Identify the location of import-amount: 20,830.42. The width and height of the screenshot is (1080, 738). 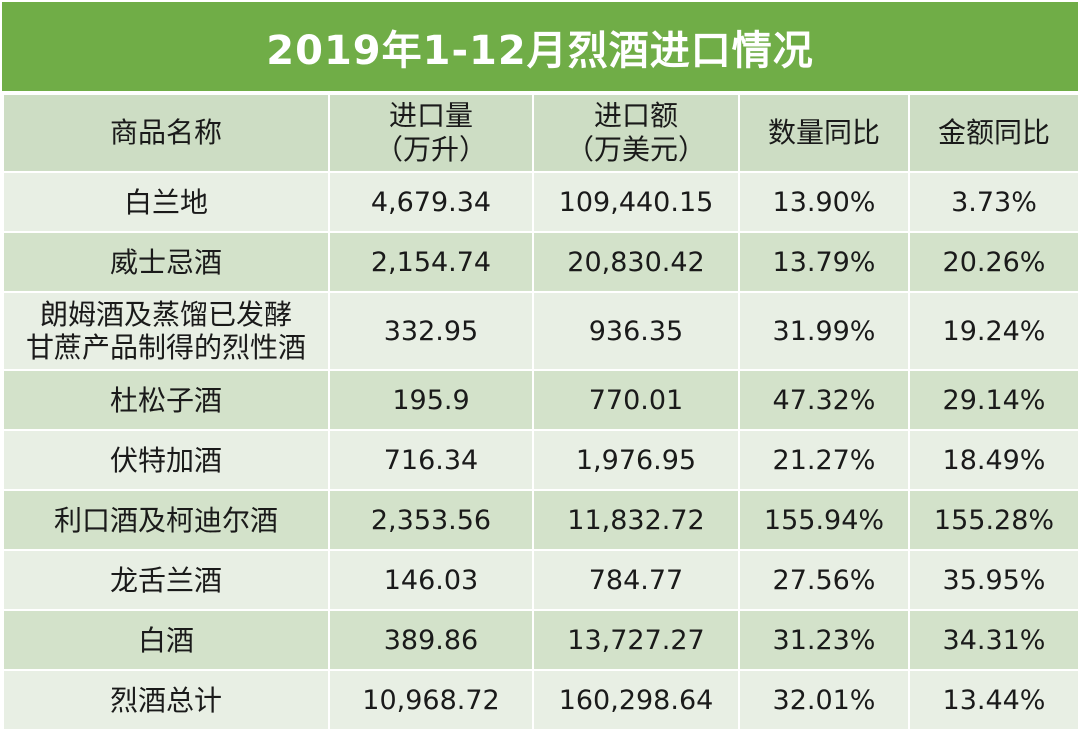
(636, 262).